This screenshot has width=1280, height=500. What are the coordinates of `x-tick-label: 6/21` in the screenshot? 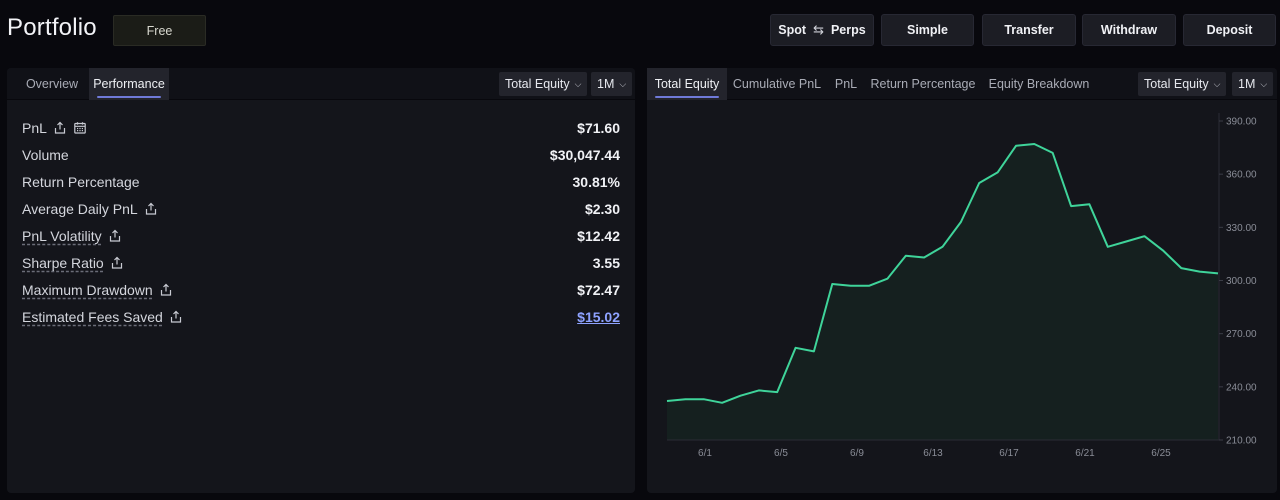 It's located at (1085, 453).